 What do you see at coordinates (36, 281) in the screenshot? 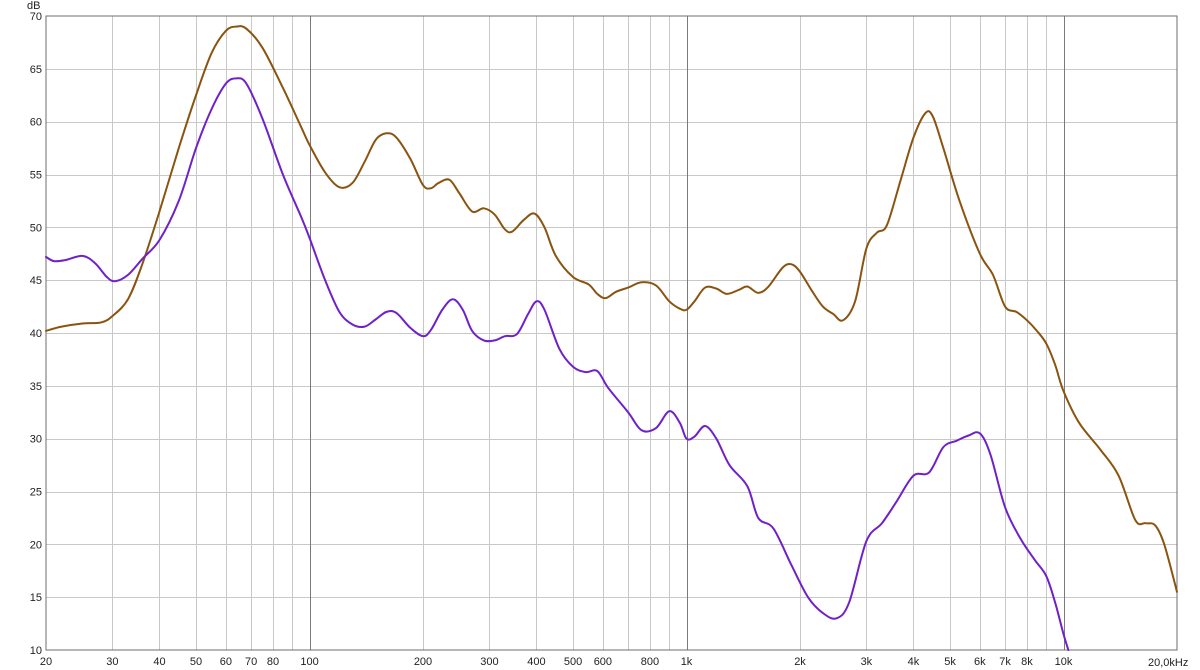
I see `y-tick-label: 45` at bounding box center [36, 281].